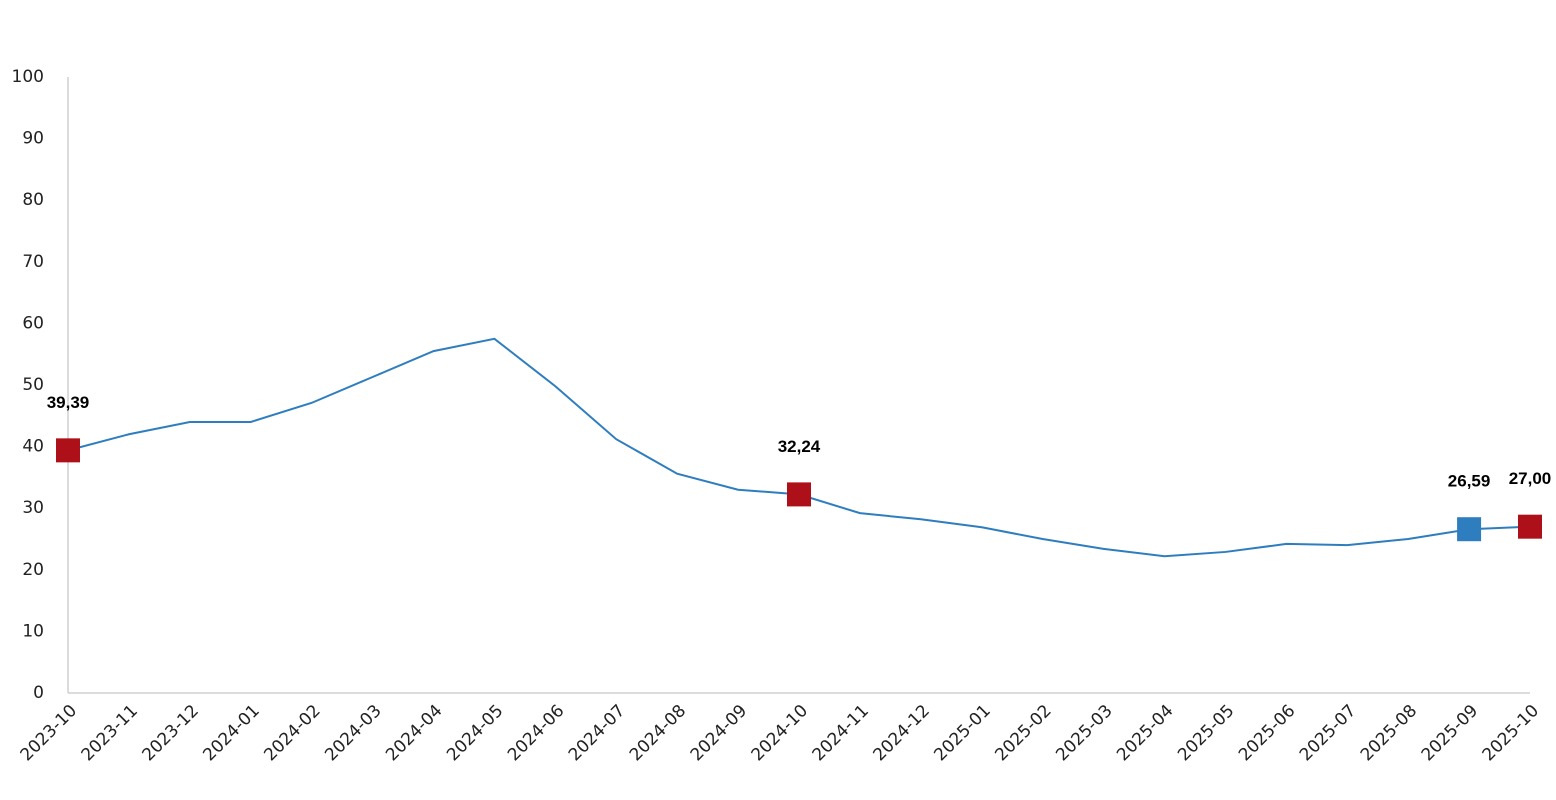 The width and height of the screenshot is (1556, 800). Describe the element at coordinates (799, 446) in the screenshot. I see `value-label: 32,24` at that location.